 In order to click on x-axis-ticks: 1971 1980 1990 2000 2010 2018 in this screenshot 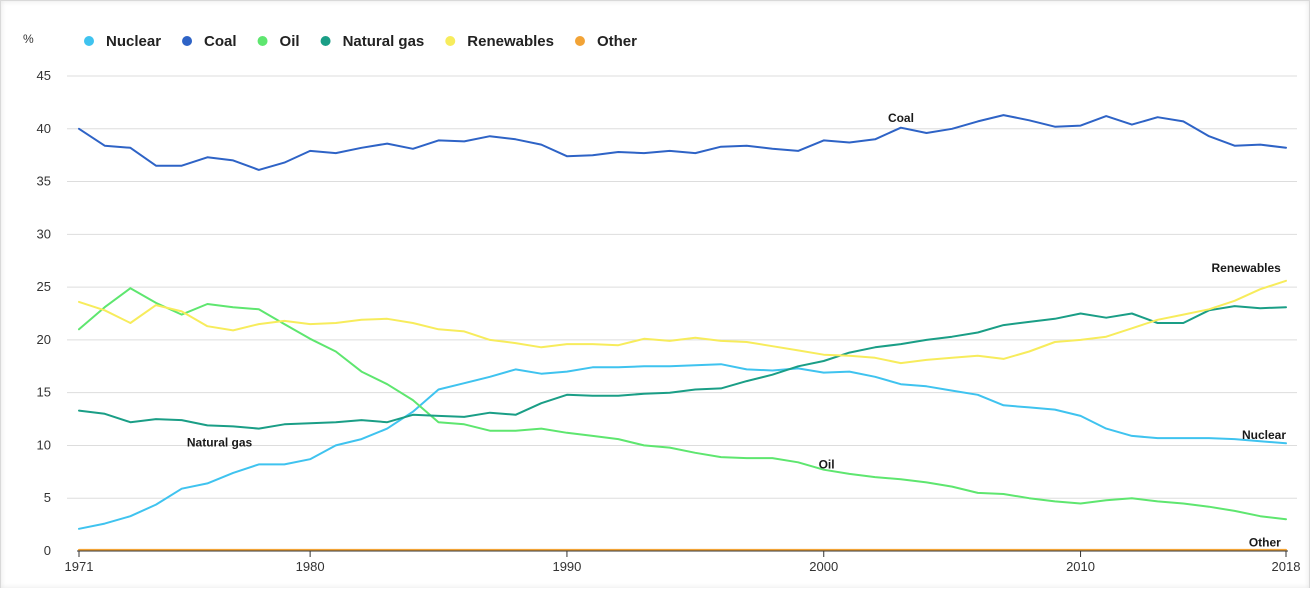, I will do `click(683, 562)`.